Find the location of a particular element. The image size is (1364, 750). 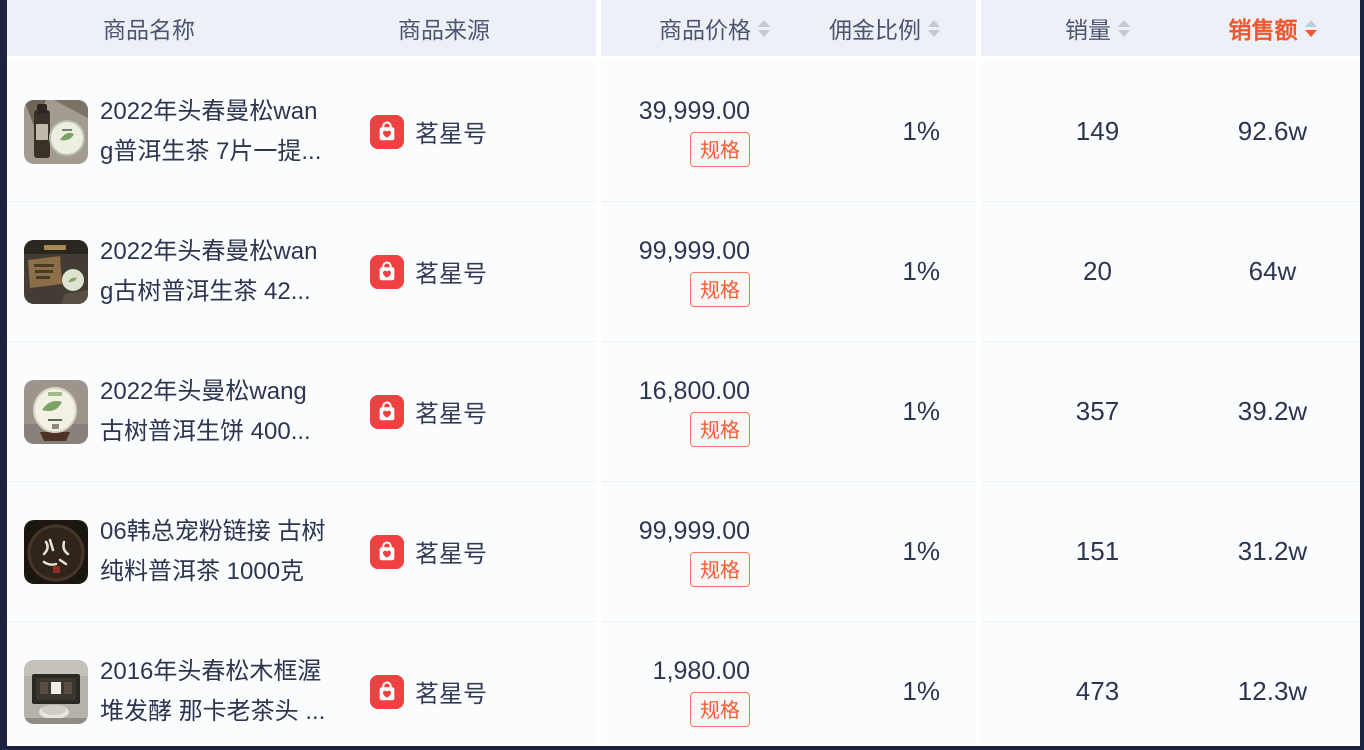

sales-amount: 12.3w is located at coordinates (1272, 691).